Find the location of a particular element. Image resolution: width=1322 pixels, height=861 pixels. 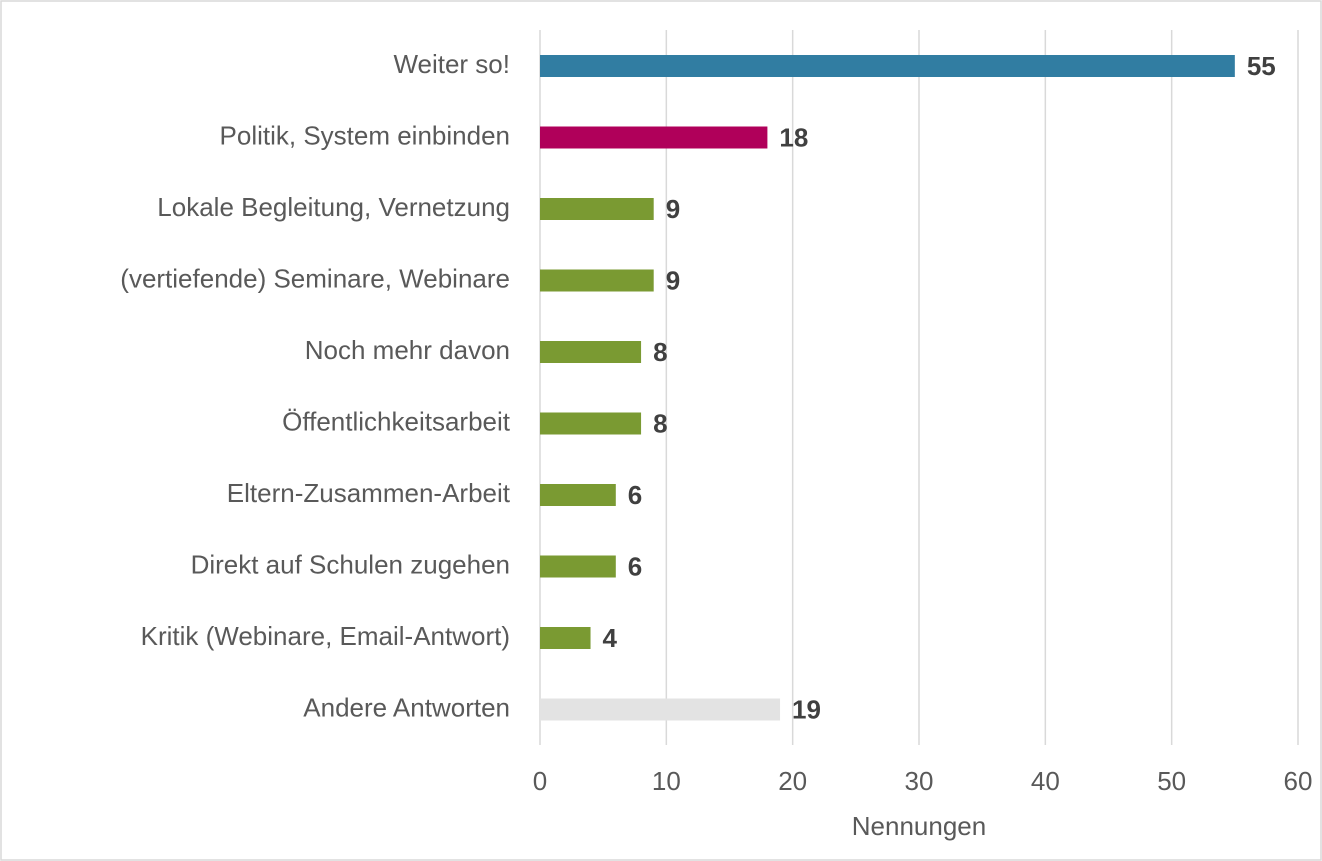

y-tick-label: Direkt auf Schulen zugehen is located at coordinates (350, 564).